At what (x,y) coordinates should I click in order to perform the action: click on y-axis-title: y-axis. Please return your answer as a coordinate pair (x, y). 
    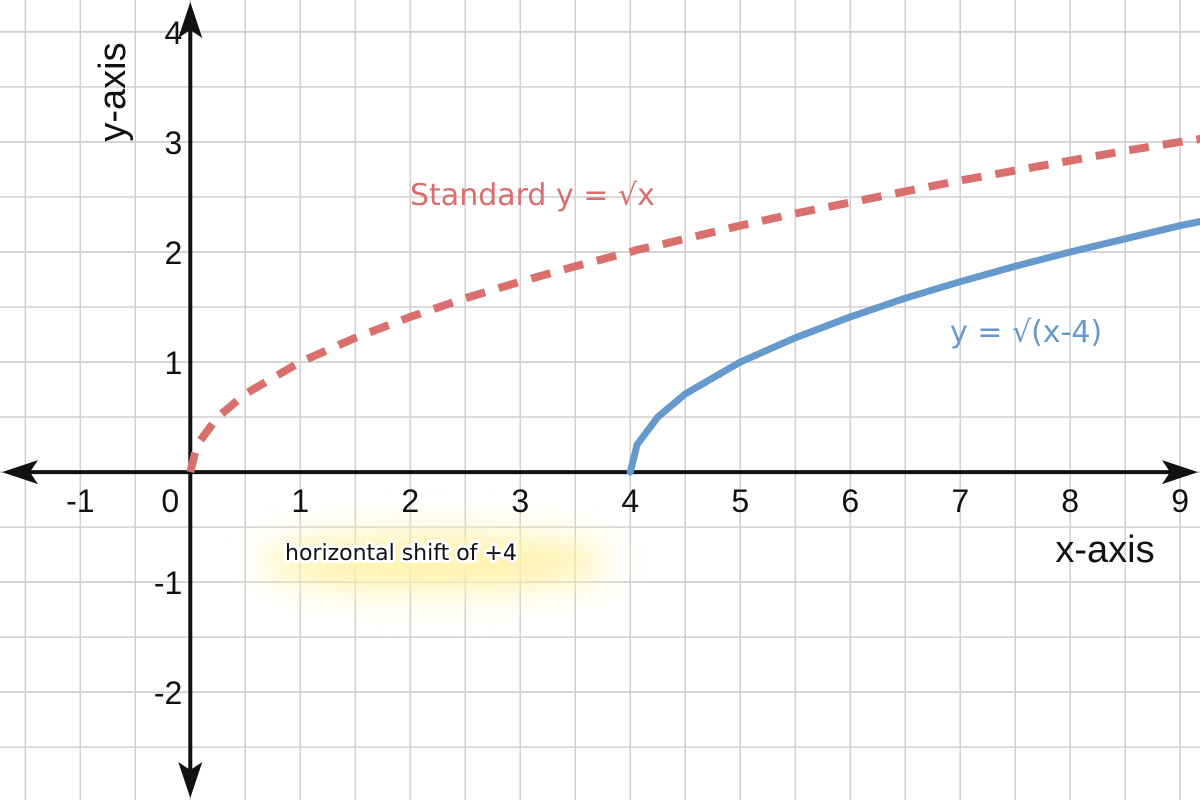
    Looking at the image, I should click on (113, 91).